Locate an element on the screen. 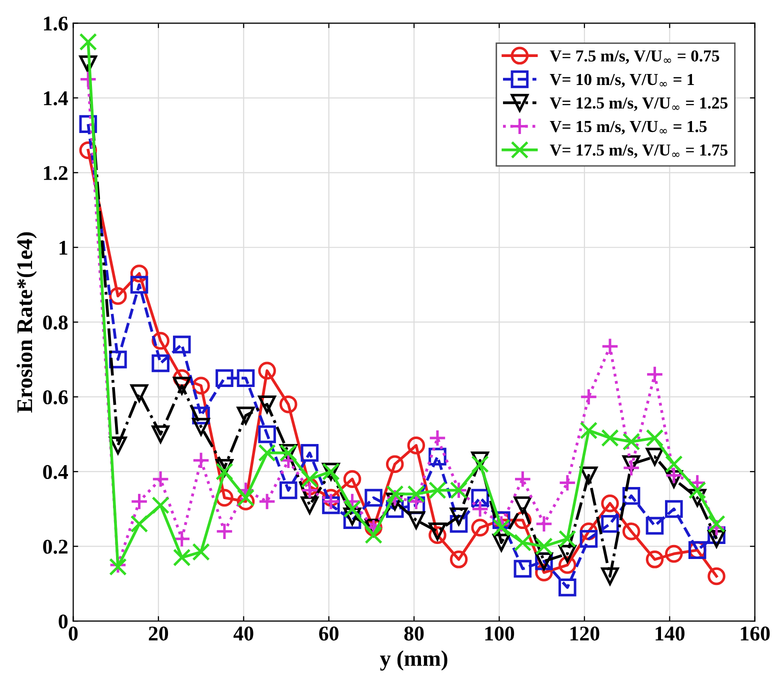  x-tick-label: 20 is located at coordinates (158, 633).